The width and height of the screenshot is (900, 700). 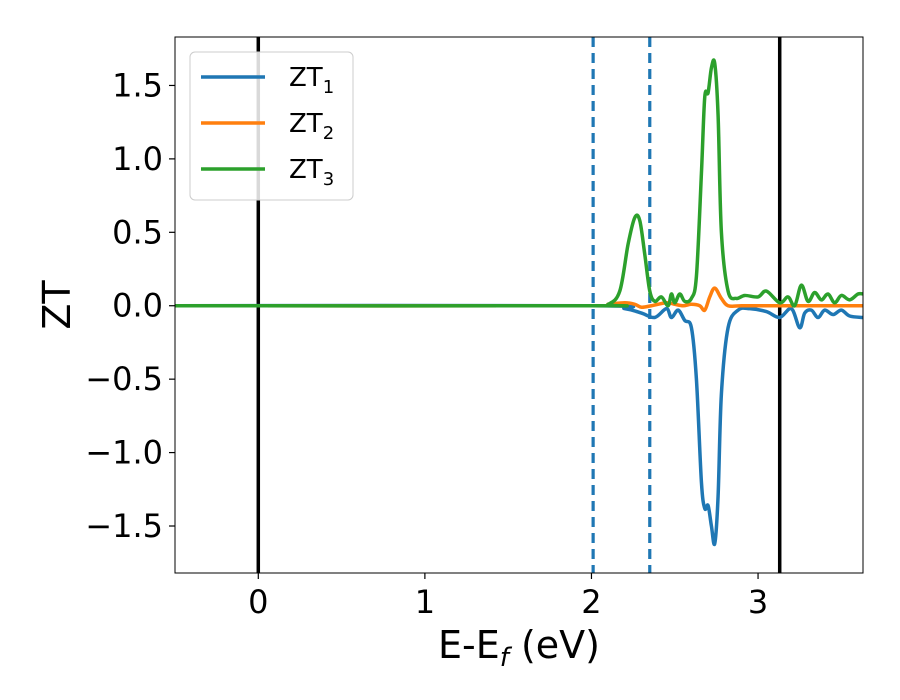 What do you see at coordinates (137, 159) in the screenshot?
I see `y-tick-label: 1.0` at bounding box center [137, 159].